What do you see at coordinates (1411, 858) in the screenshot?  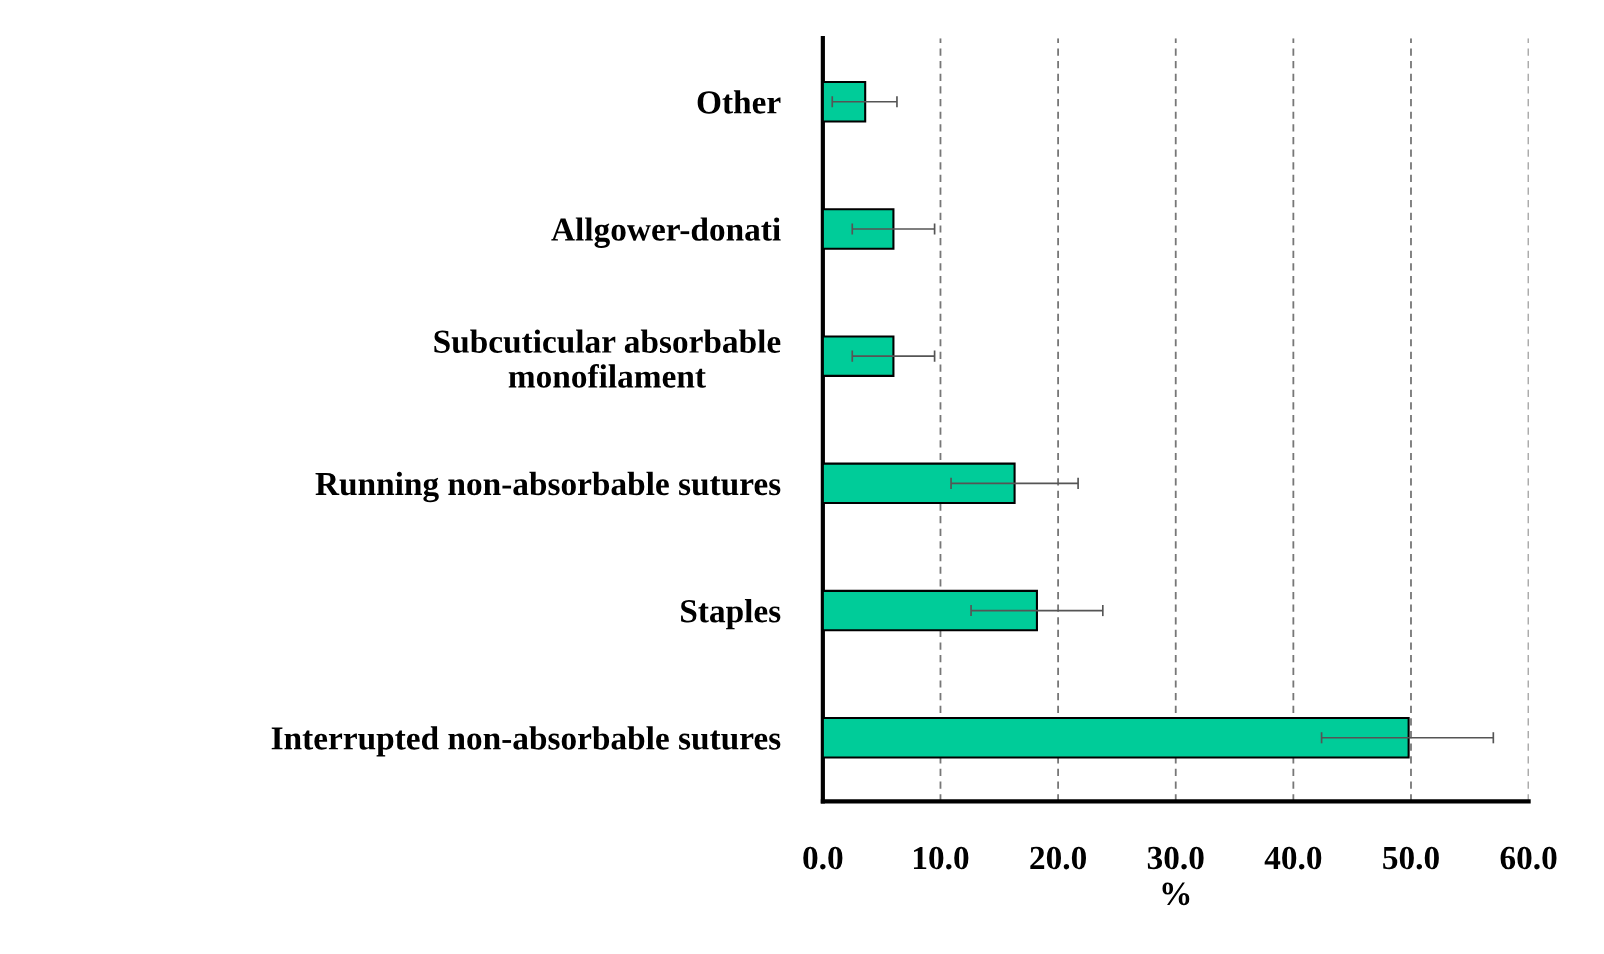 I see `x-tick-label: 50.0` at bounding box center [1411, 858].